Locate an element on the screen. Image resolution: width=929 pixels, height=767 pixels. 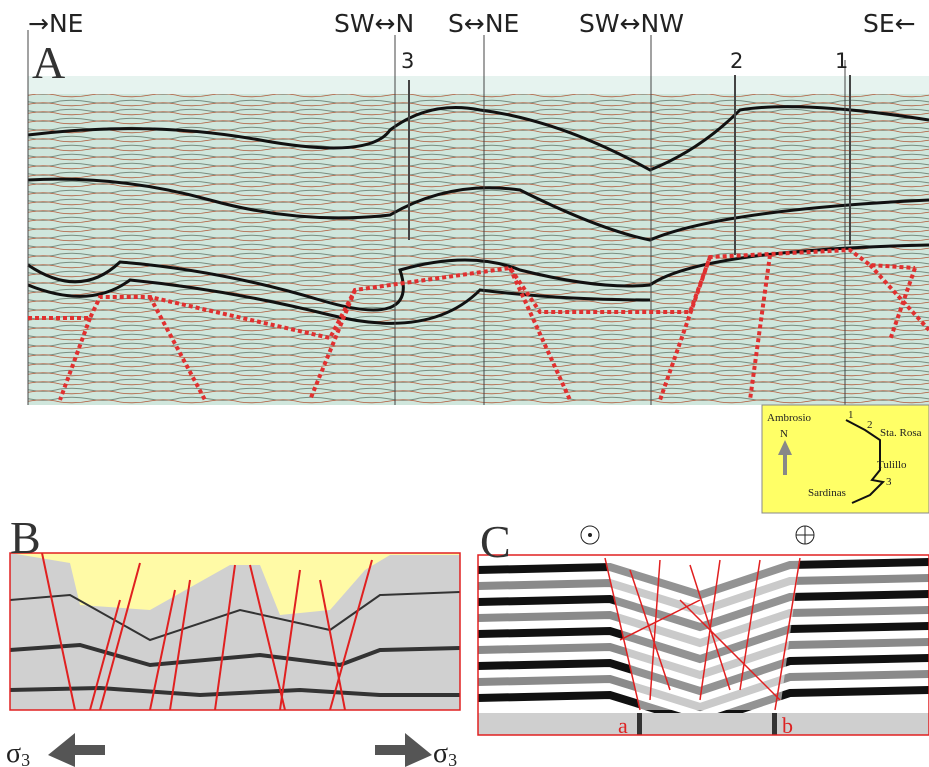
beds is located at coordinates (235, 644).